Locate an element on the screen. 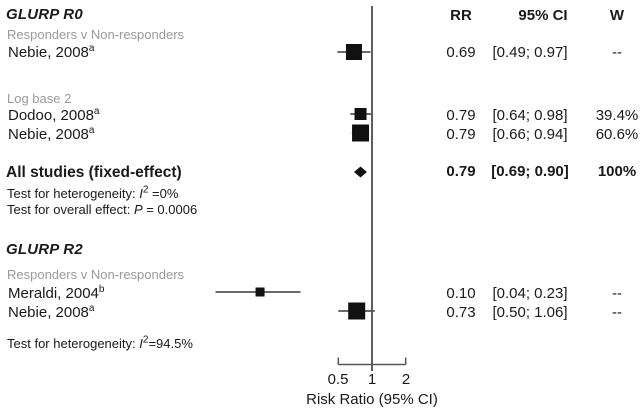  study-label-nebie-r2: Nebie, 2008a is located at coordinates (51, 313).